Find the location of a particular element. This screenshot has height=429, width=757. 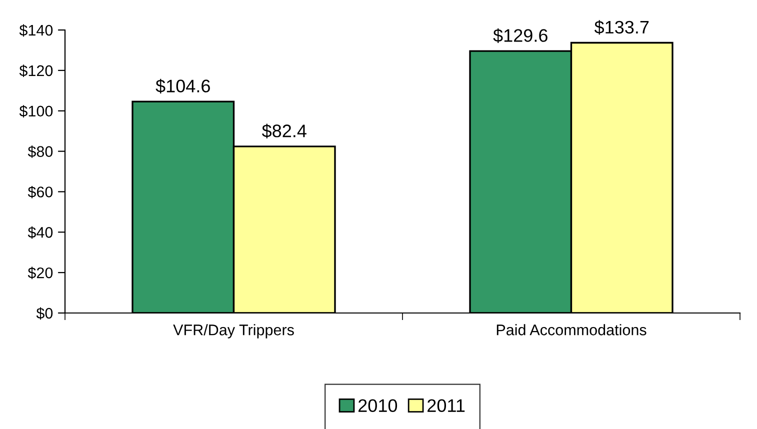

x-tick-label: VFR/Day Trippers is located at coordinates (233, 331).